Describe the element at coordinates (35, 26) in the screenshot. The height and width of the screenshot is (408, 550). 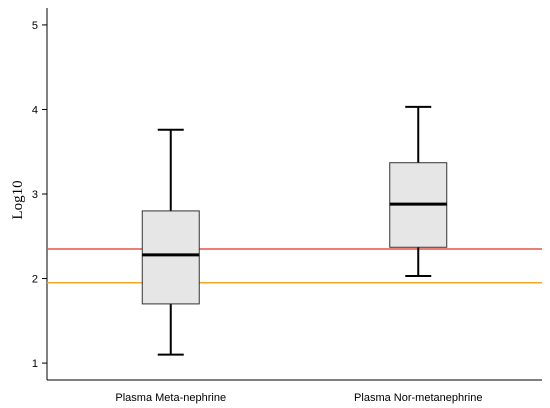
I see `y-tick-label-5: 5` at that location.